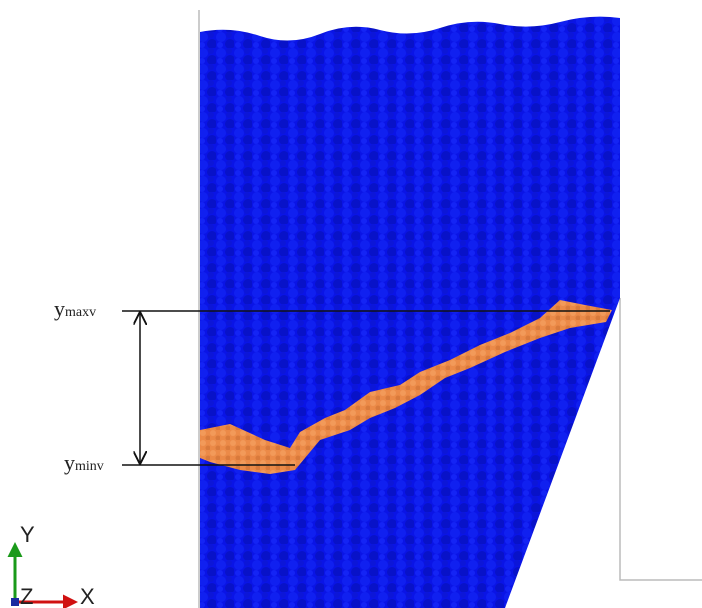  I want to click on y-axis-label: Y, so click(27, 534).